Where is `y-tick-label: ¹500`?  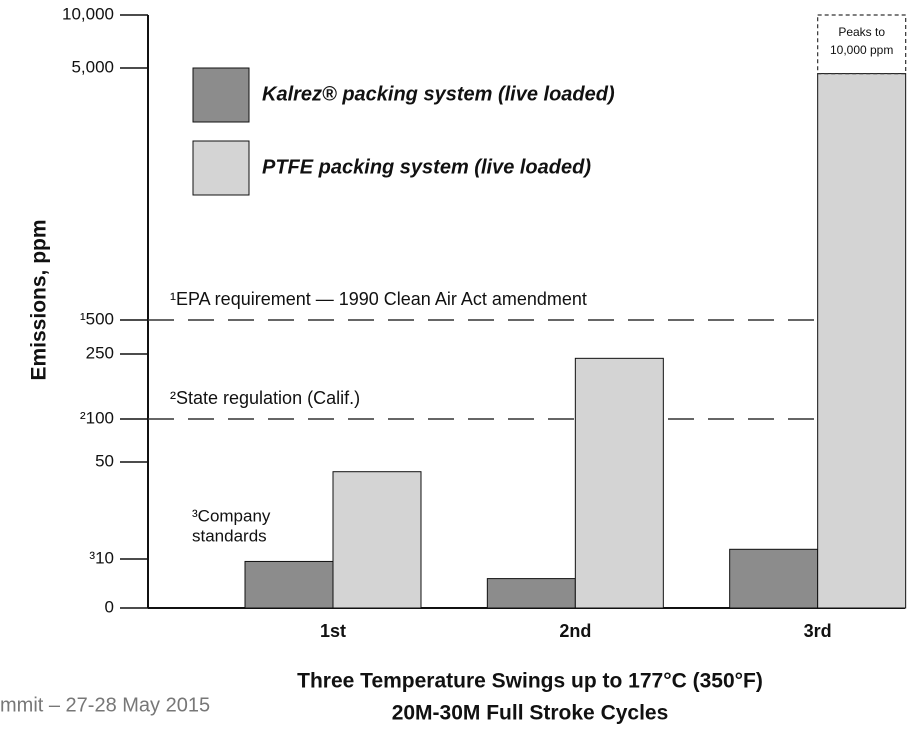 y-tick-label: ¹500 is located at coordinates (97, 318).